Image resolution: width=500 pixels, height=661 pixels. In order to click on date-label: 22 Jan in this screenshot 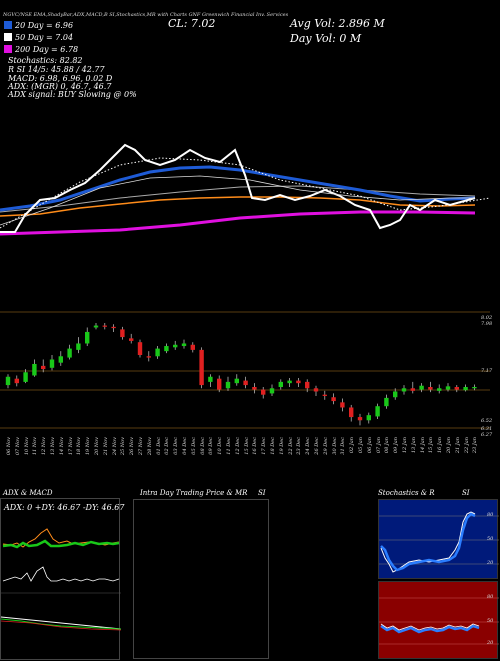, I will do `click(466, 445)`.